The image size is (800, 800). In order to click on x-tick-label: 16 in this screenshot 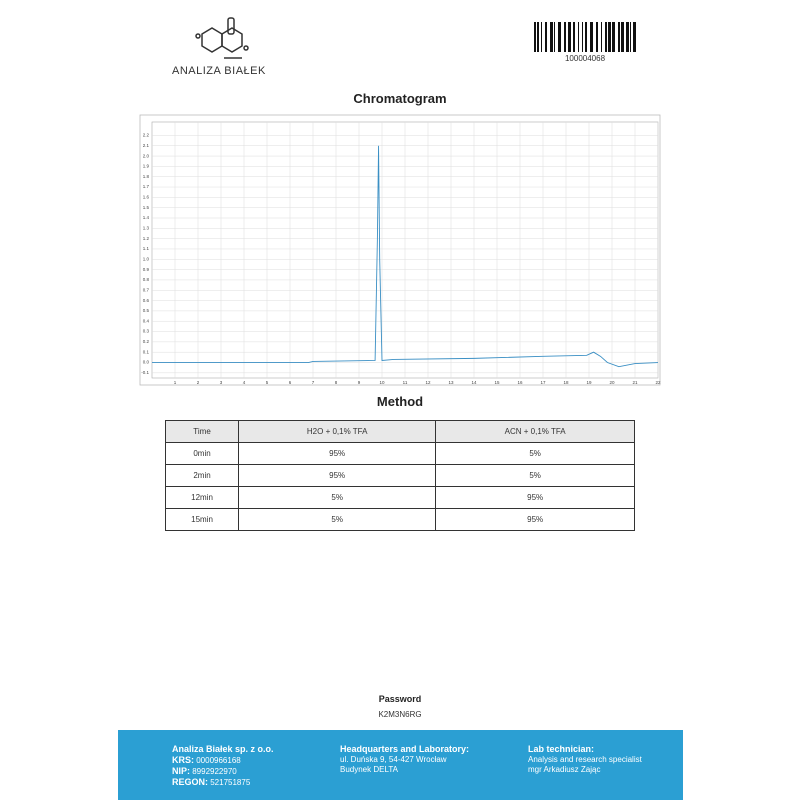, I will do `click(520, 382)`.